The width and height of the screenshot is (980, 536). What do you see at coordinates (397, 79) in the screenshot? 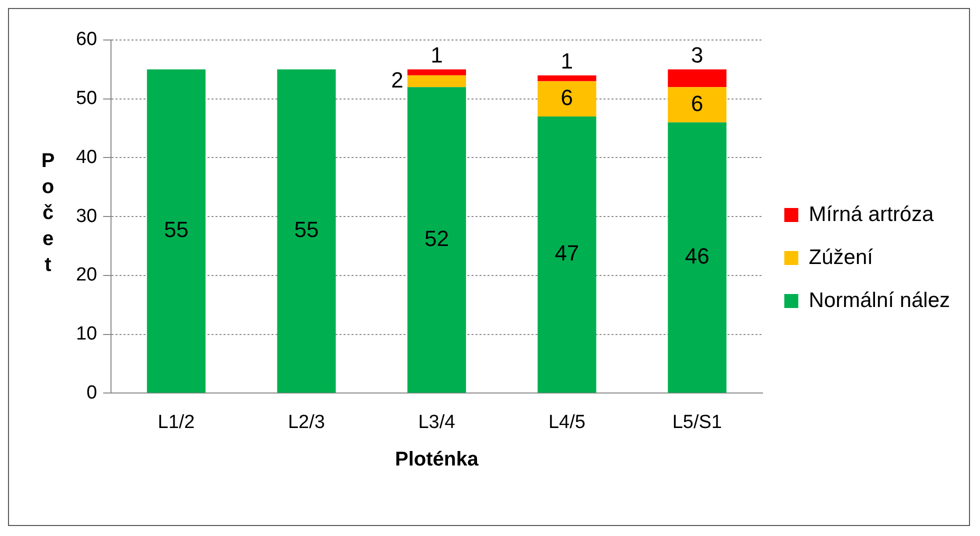
I see `data-label: 2` at bounding box center [397, 79].